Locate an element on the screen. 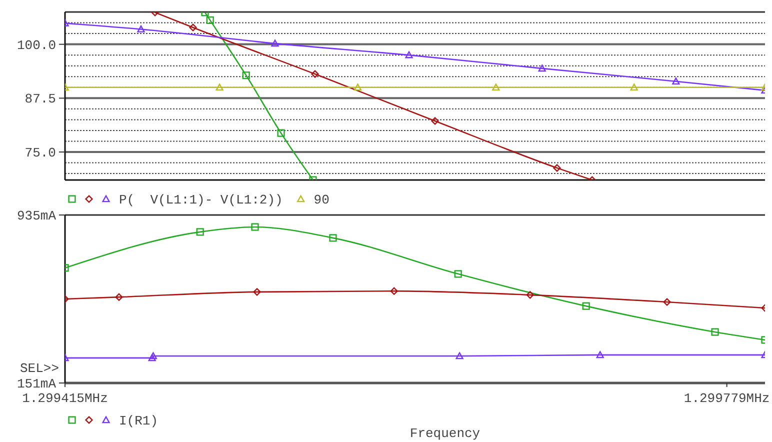 This screenshot has width=772, height=442. legend-label: I(R1) is located at coordinates (138, 421).